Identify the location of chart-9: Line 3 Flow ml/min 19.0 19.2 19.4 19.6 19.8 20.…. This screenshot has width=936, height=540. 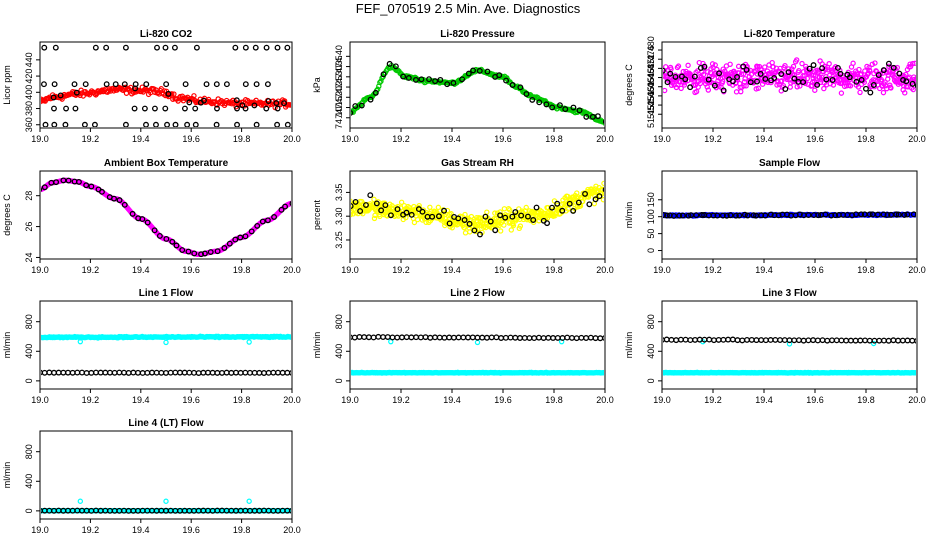
(775, 346).